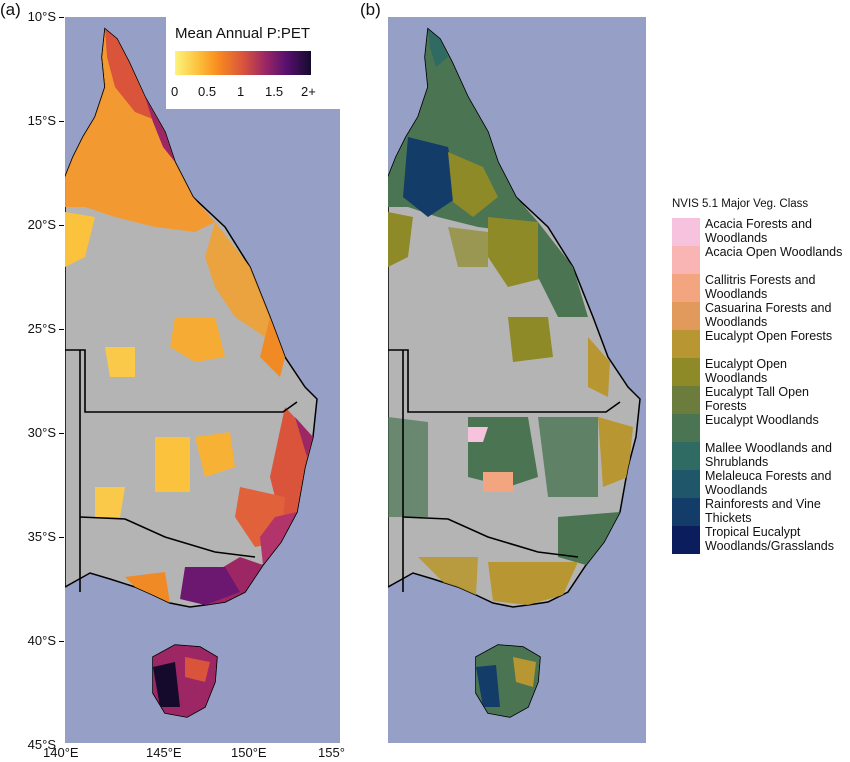 The width and height of the screenshot is (850, 762). Describe the element at coordinates (41, 432) in the screenshot. I see `lat-label-30s: 30°S` at that location.